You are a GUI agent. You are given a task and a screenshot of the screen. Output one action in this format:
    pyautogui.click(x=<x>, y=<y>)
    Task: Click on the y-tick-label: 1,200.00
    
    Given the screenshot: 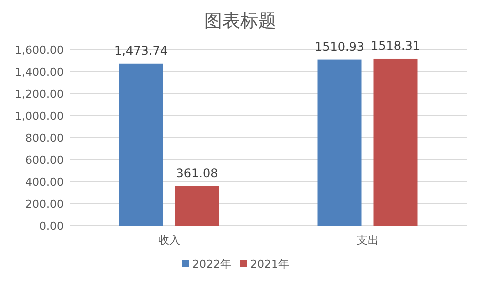 What is the action you would take?
    pyautogui.click(x=39, y=94)
    